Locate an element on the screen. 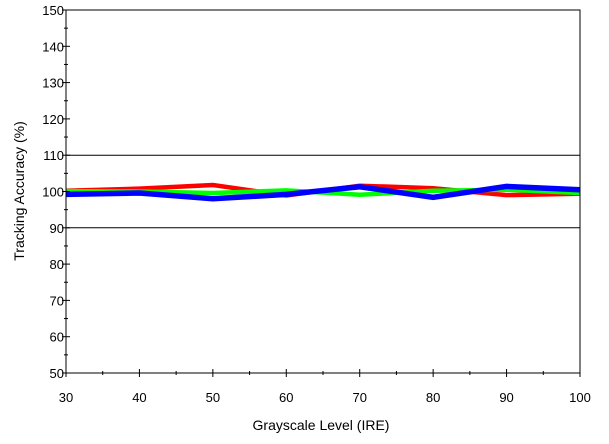  y-axis-label: Tracking Accuracy (%) is located at coordinates (19, 191).